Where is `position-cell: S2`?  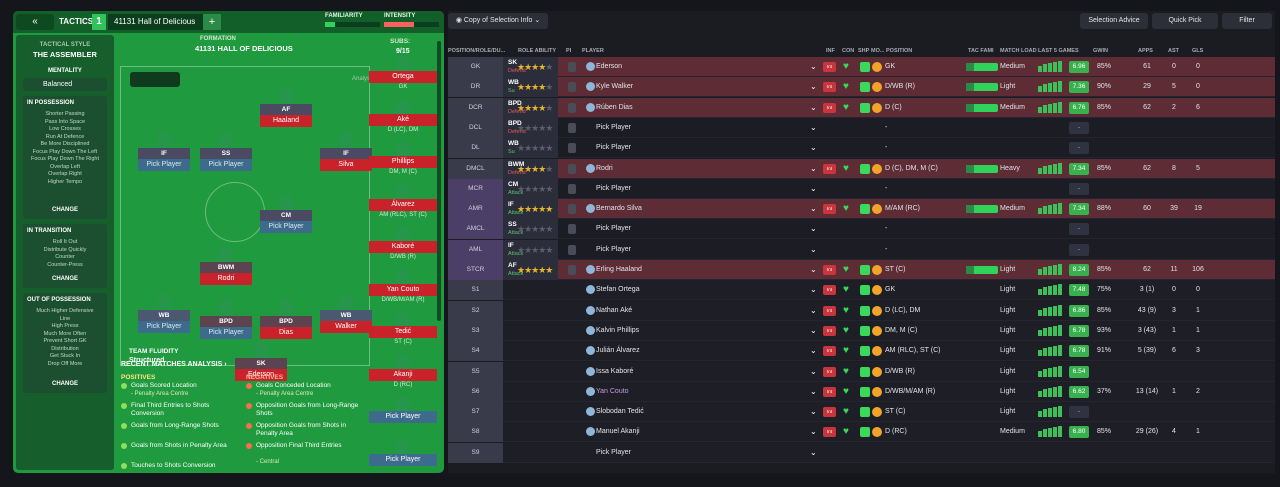 position-cell: S2 is located at coordinates (475, 310).